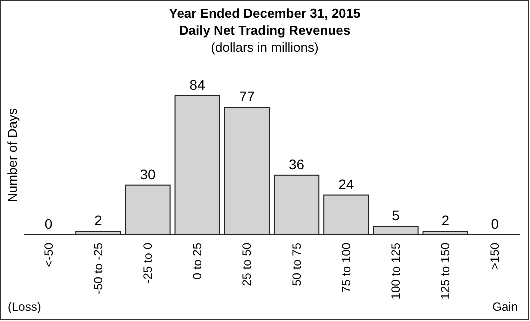 This screenshot has width=530, height=321. I want to click on data-label: 84, so click(198, 85).